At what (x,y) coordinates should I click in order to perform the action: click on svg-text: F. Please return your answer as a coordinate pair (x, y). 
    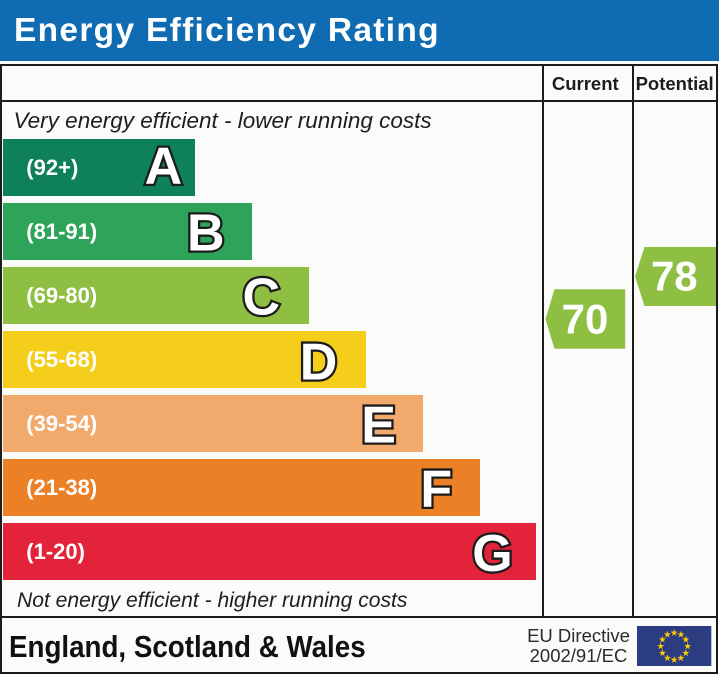
    Looking at the image, I should click on (436, 490).